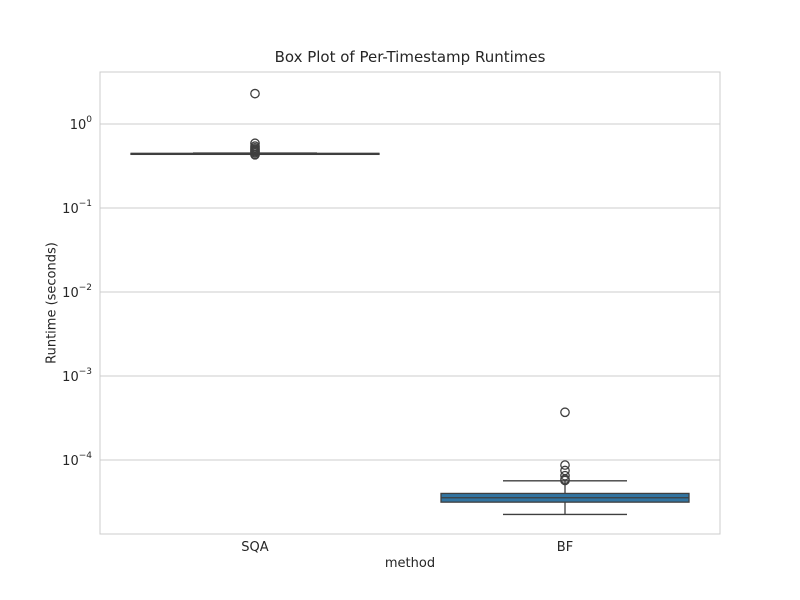 The height and width of the screenshot is (600, 800). Describe the element at coordinates (255, 124) in the screenshot. I see `box-sqa` at that location.